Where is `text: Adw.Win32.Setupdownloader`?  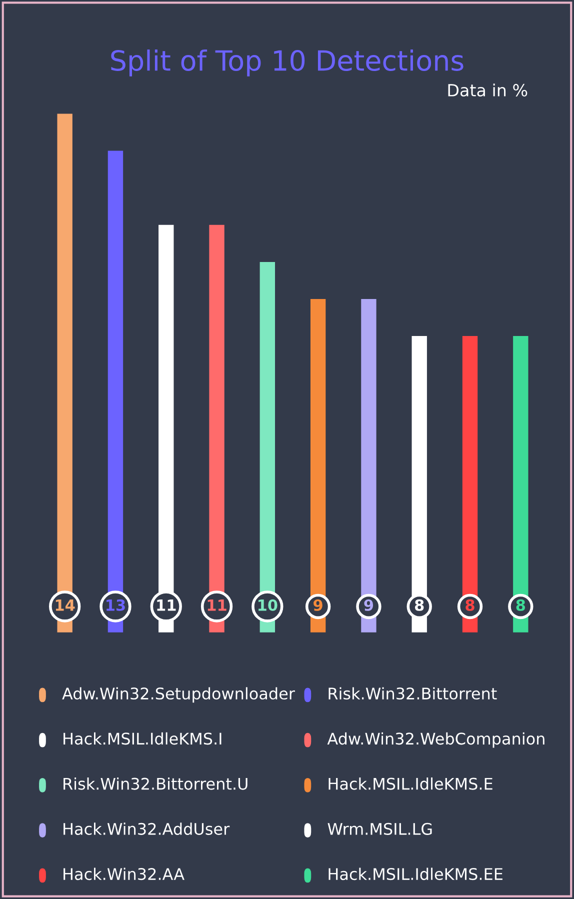 text: Adw.Win32.Setupdownloader is located at coordinates (178, 695).